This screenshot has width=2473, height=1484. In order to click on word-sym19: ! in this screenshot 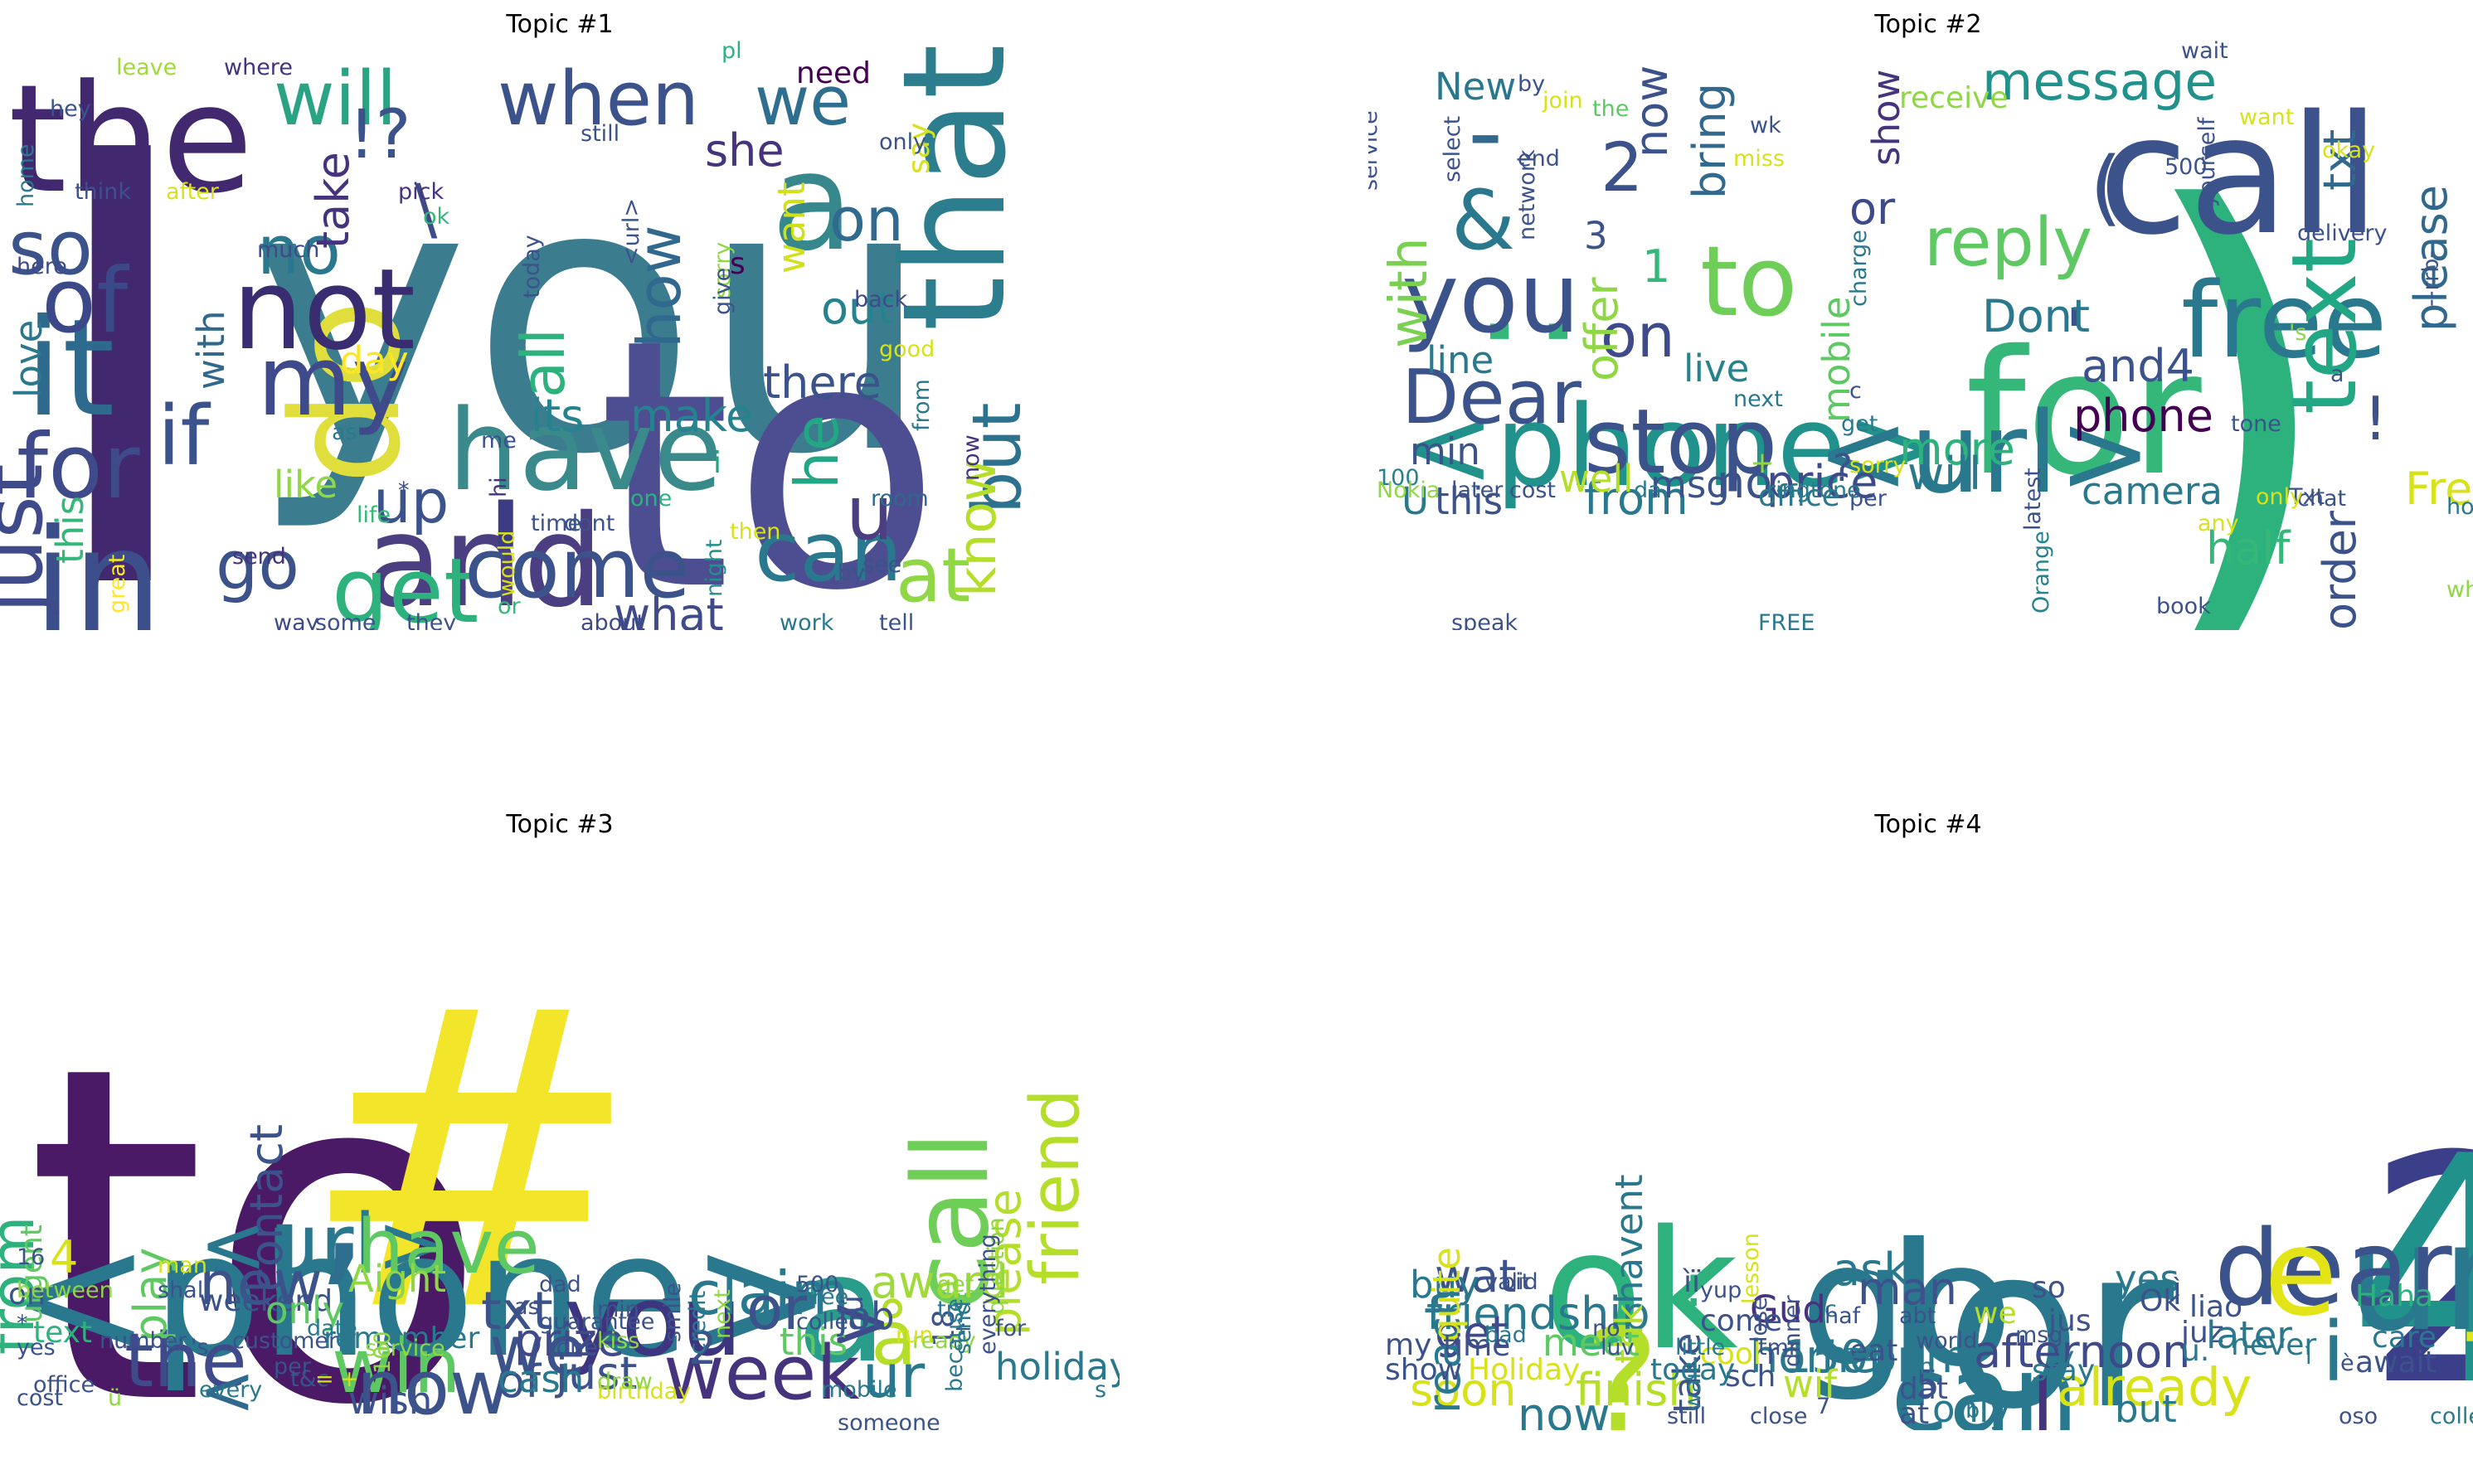, I will do `click(955, 1295)`.